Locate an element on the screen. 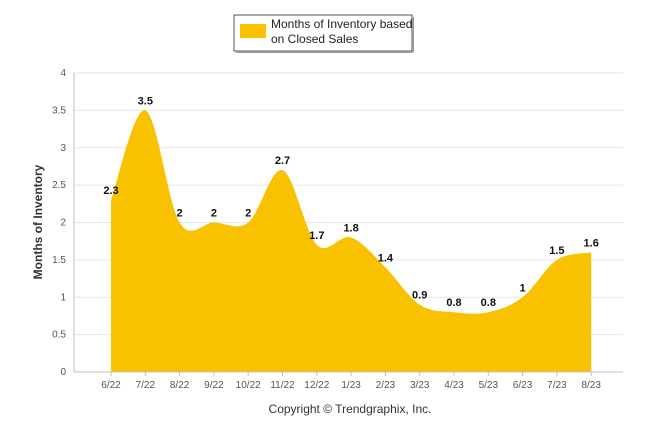 Image resolution: width=646 pixels, height=434 pixels. x-tick-label: 8/23 is located at coordinates (591, 385).